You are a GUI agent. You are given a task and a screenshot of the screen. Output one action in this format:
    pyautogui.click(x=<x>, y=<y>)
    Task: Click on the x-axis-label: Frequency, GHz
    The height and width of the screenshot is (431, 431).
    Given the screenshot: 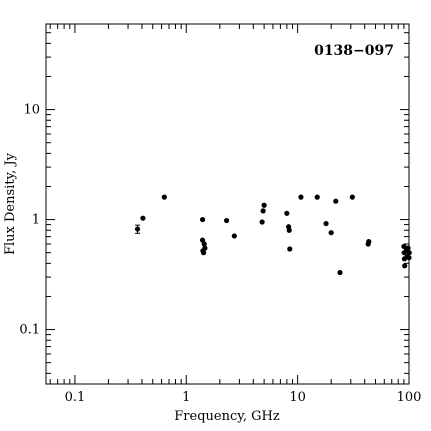 What is the action you would take?
    pyautogui.click(x=227, y=416)
    